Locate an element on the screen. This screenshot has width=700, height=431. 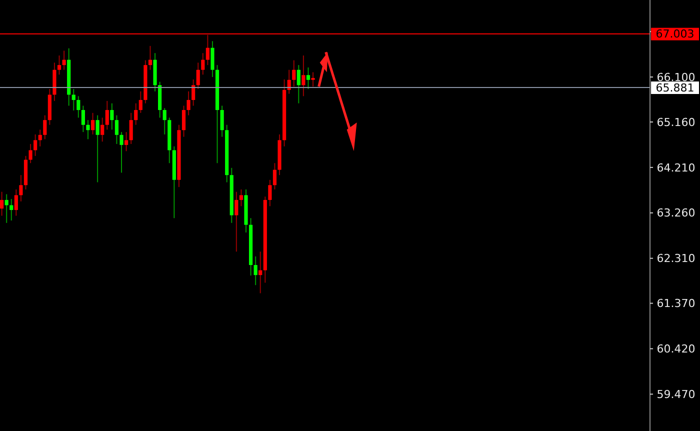
y-tick-label: 65.160 is located at coordinates (676, 122).